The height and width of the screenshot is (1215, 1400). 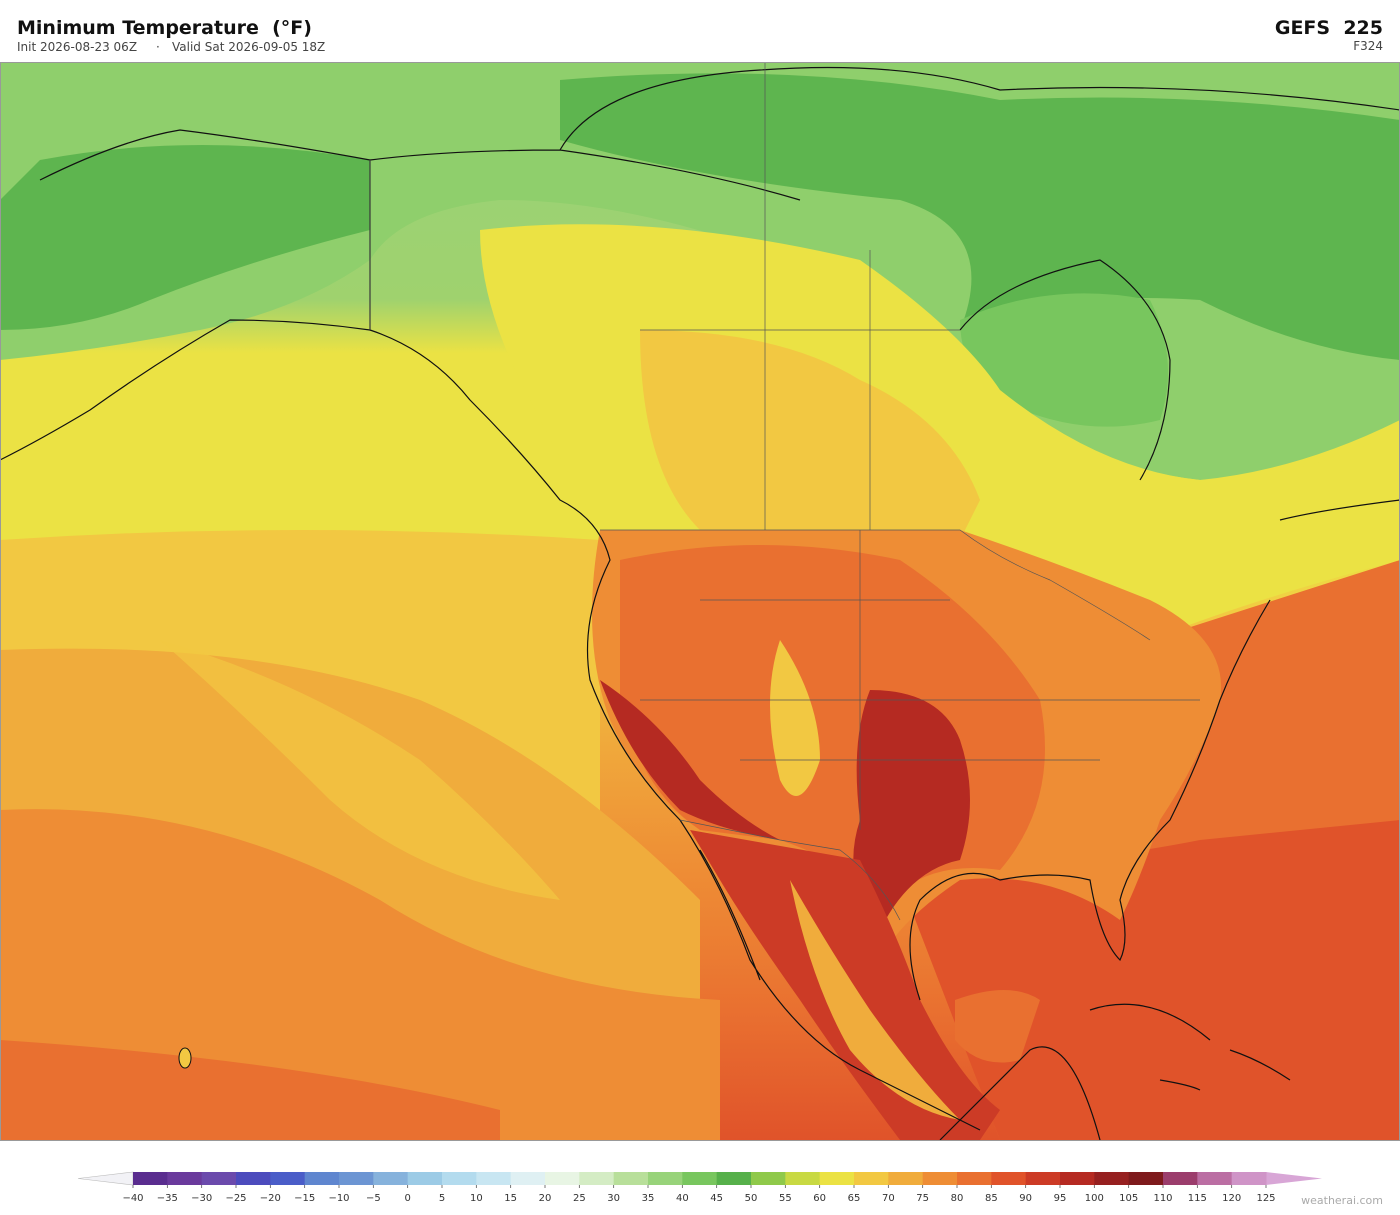 What do you see at coordinates (922, 1198) in the screenshot?
I see `colorbar-tick-label: 75` at bounding box center [922, 1198].